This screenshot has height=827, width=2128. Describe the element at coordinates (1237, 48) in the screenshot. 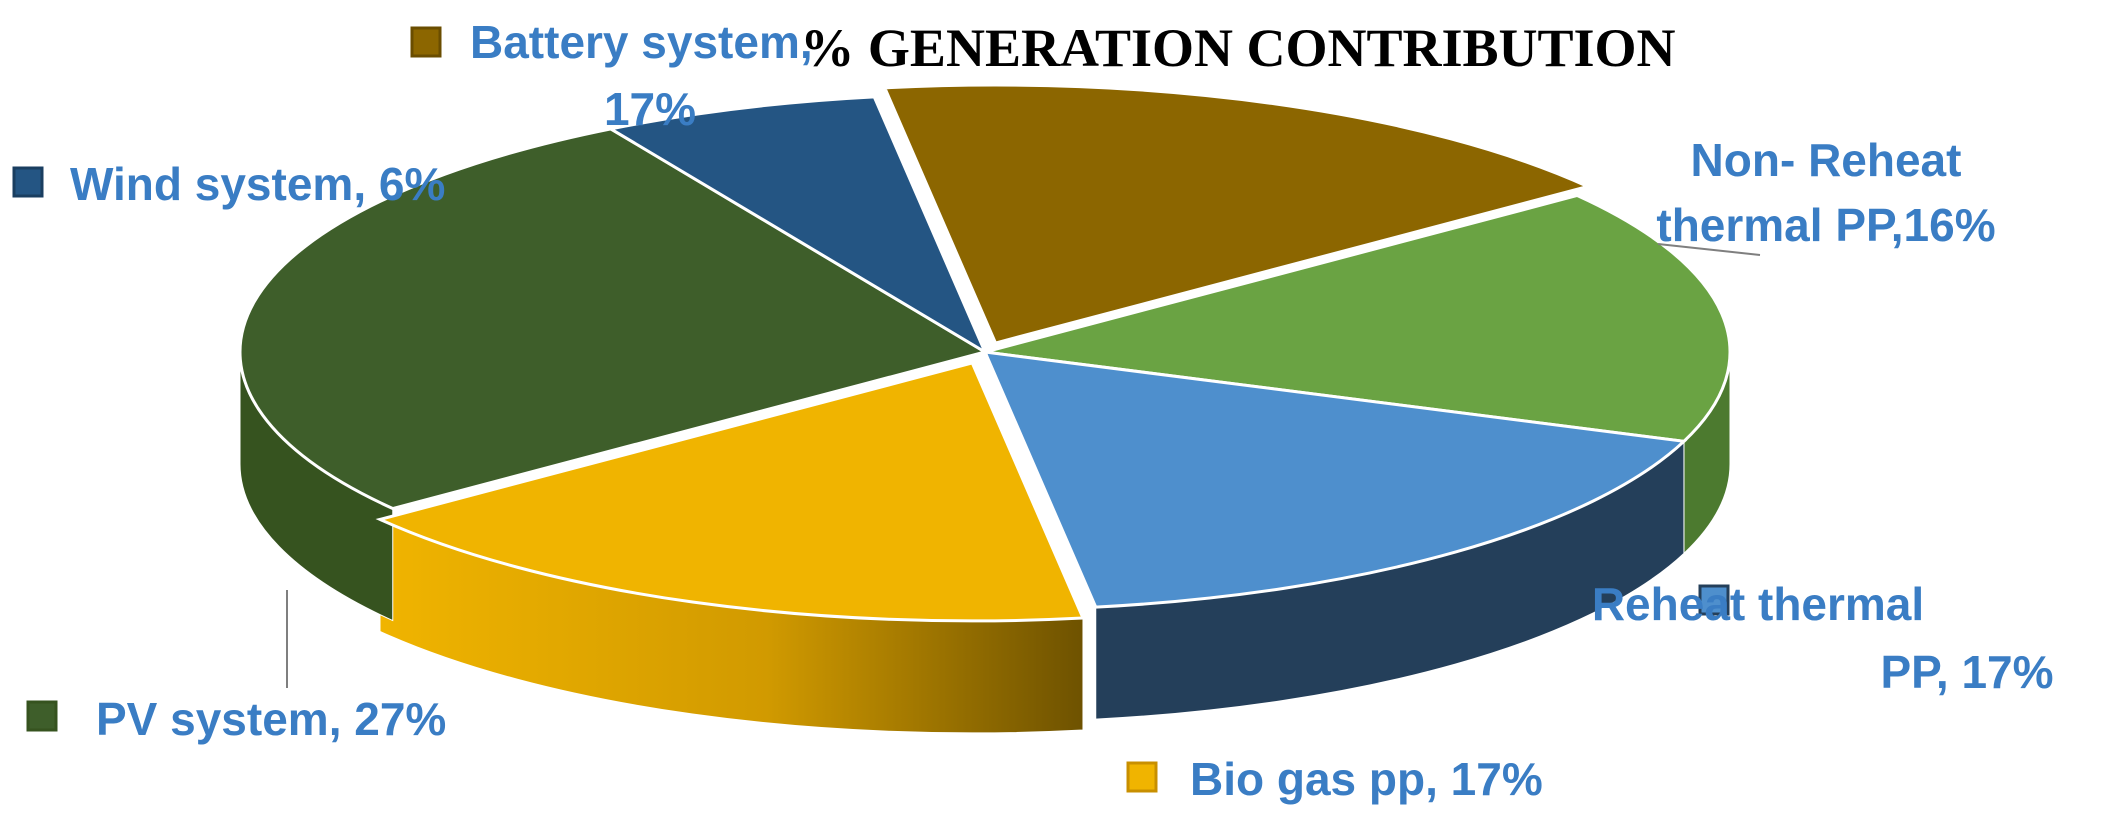

I see `chart-title: % GENERATION CONTRIBUTION` at that location.